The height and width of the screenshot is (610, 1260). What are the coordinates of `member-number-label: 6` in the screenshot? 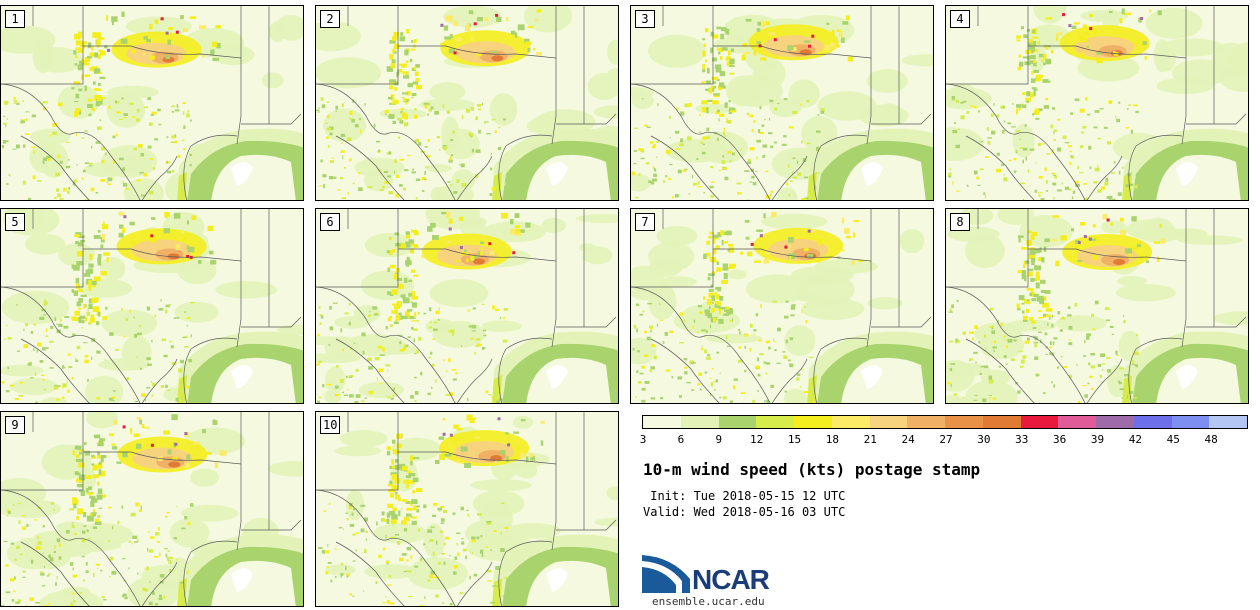 It's located at (330, 222).